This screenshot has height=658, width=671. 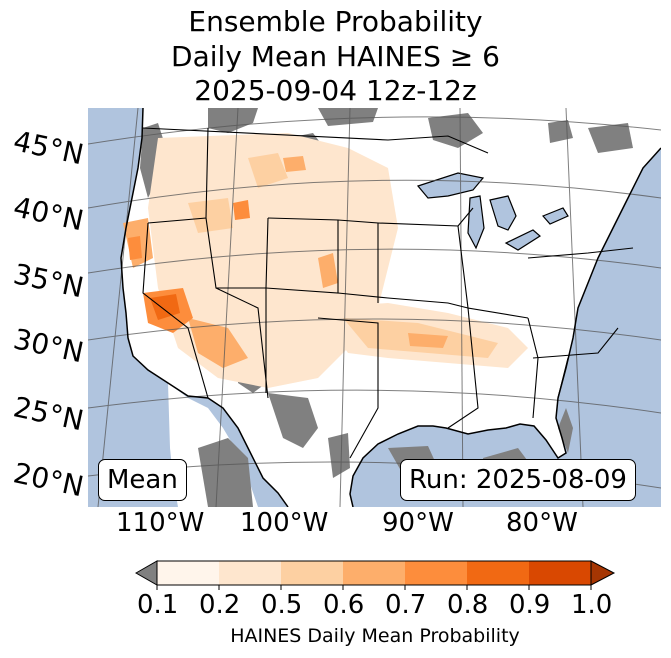 I want to click on colorbar-tick-label-0.6: 0.6, so click(x=344, y=605).